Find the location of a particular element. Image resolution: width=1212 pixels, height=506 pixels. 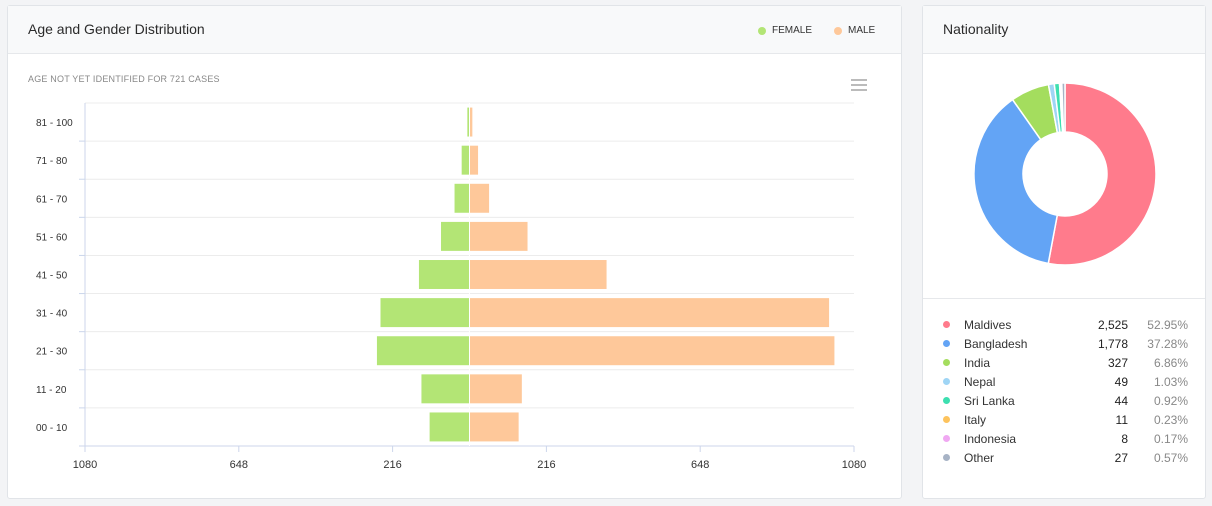

nationality-row-maldives: Maldives 2,525 52.95% is located at coordinates (1065, 324).